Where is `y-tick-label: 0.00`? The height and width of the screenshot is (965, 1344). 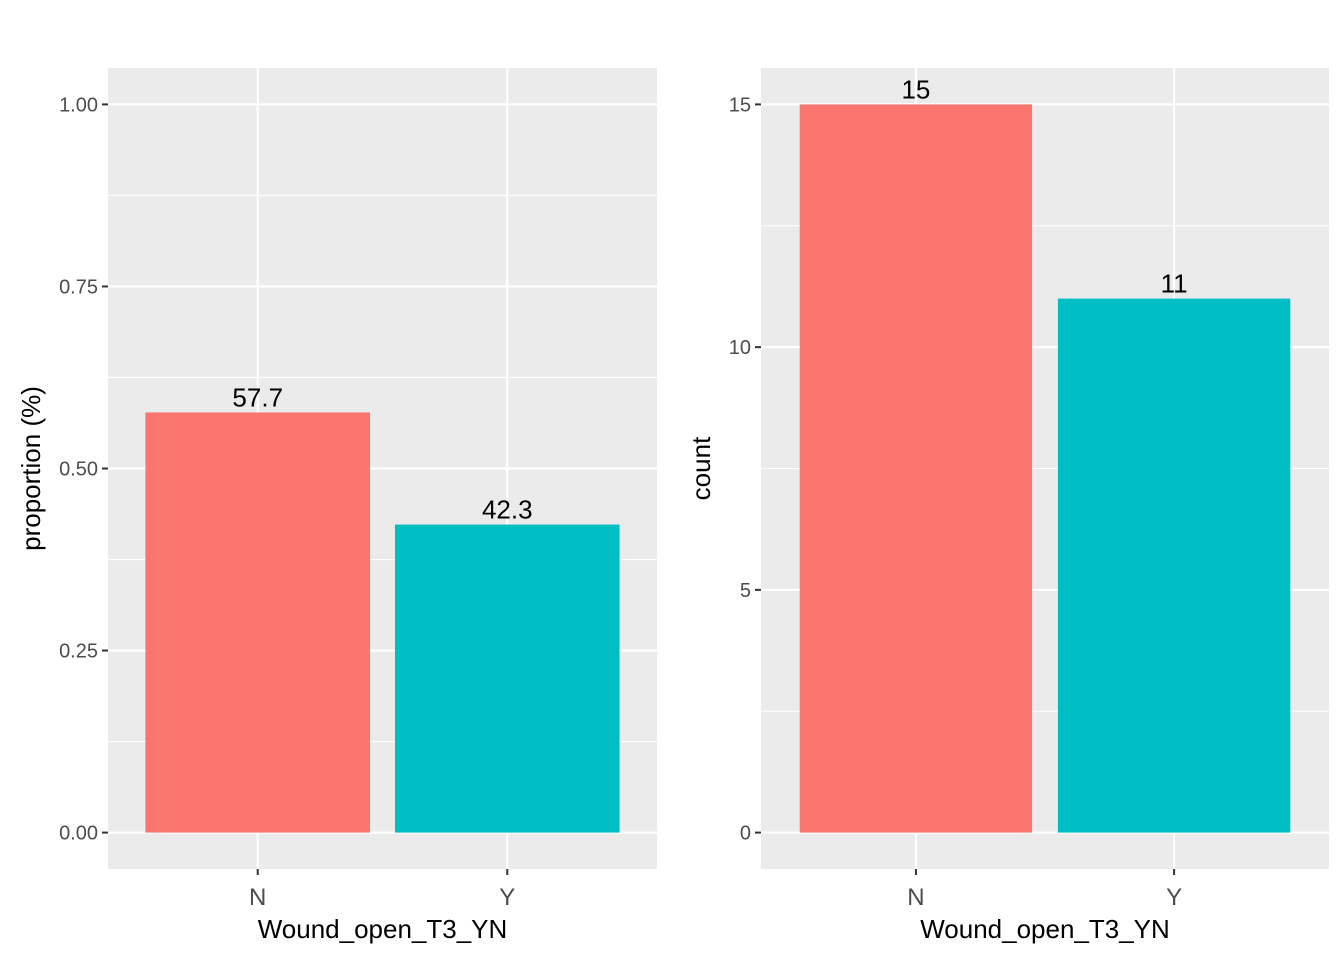 y-tick-label: 0.00 is located at coordinates (78, 834).